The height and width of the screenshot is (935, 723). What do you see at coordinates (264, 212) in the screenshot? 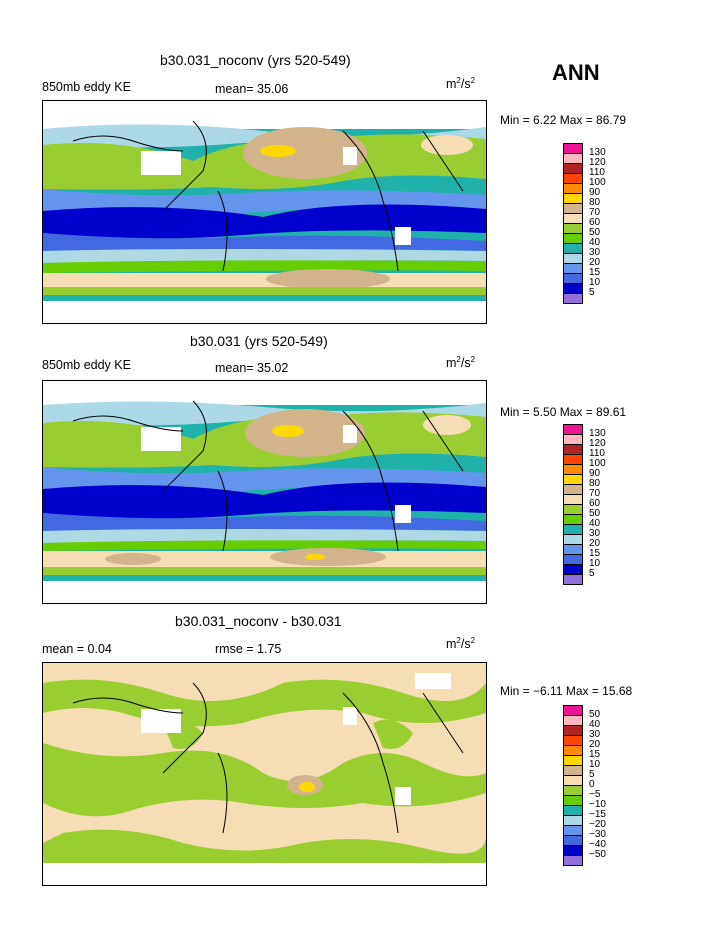
I see `panel-1-map` at bounding box center [264, 212].